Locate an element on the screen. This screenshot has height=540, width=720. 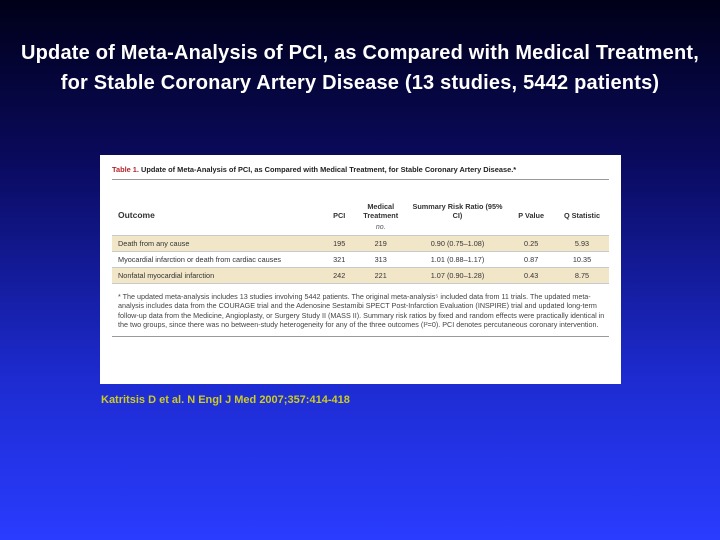
header-pvalue: P Value is located at coordinates (531, 215).